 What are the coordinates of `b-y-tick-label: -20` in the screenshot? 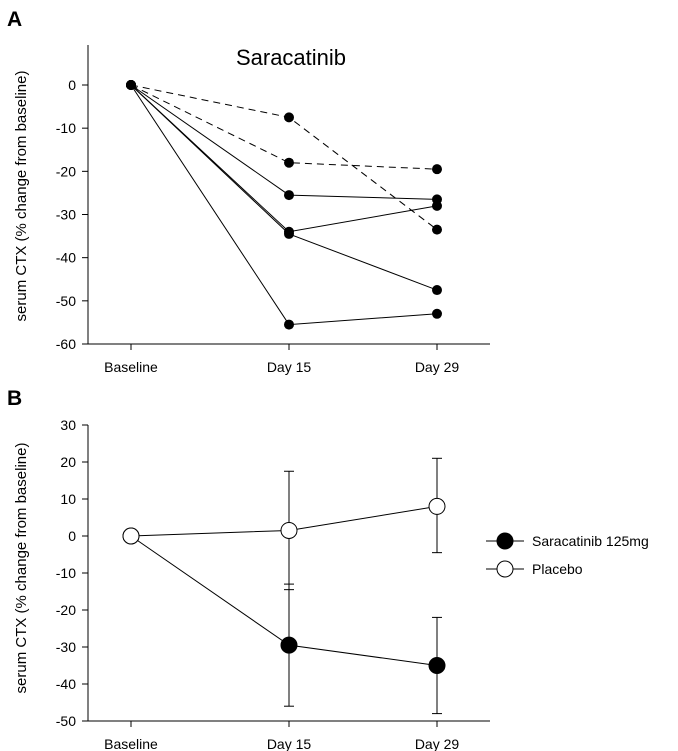 It's located at (66, 610).